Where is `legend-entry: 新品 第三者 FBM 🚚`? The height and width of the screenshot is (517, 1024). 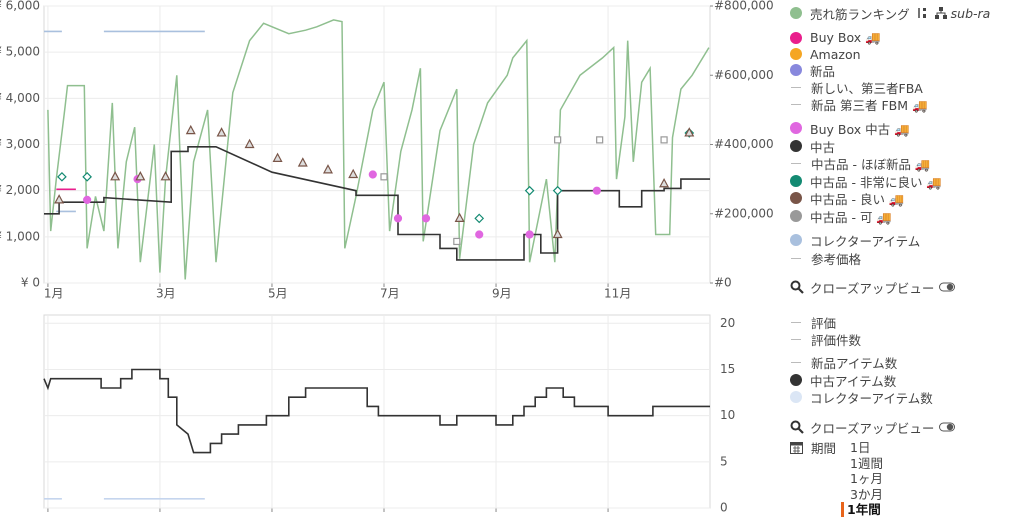 legend-entry: 新品 第三者 FBM 🚚 is located at coordinates (859, 104).